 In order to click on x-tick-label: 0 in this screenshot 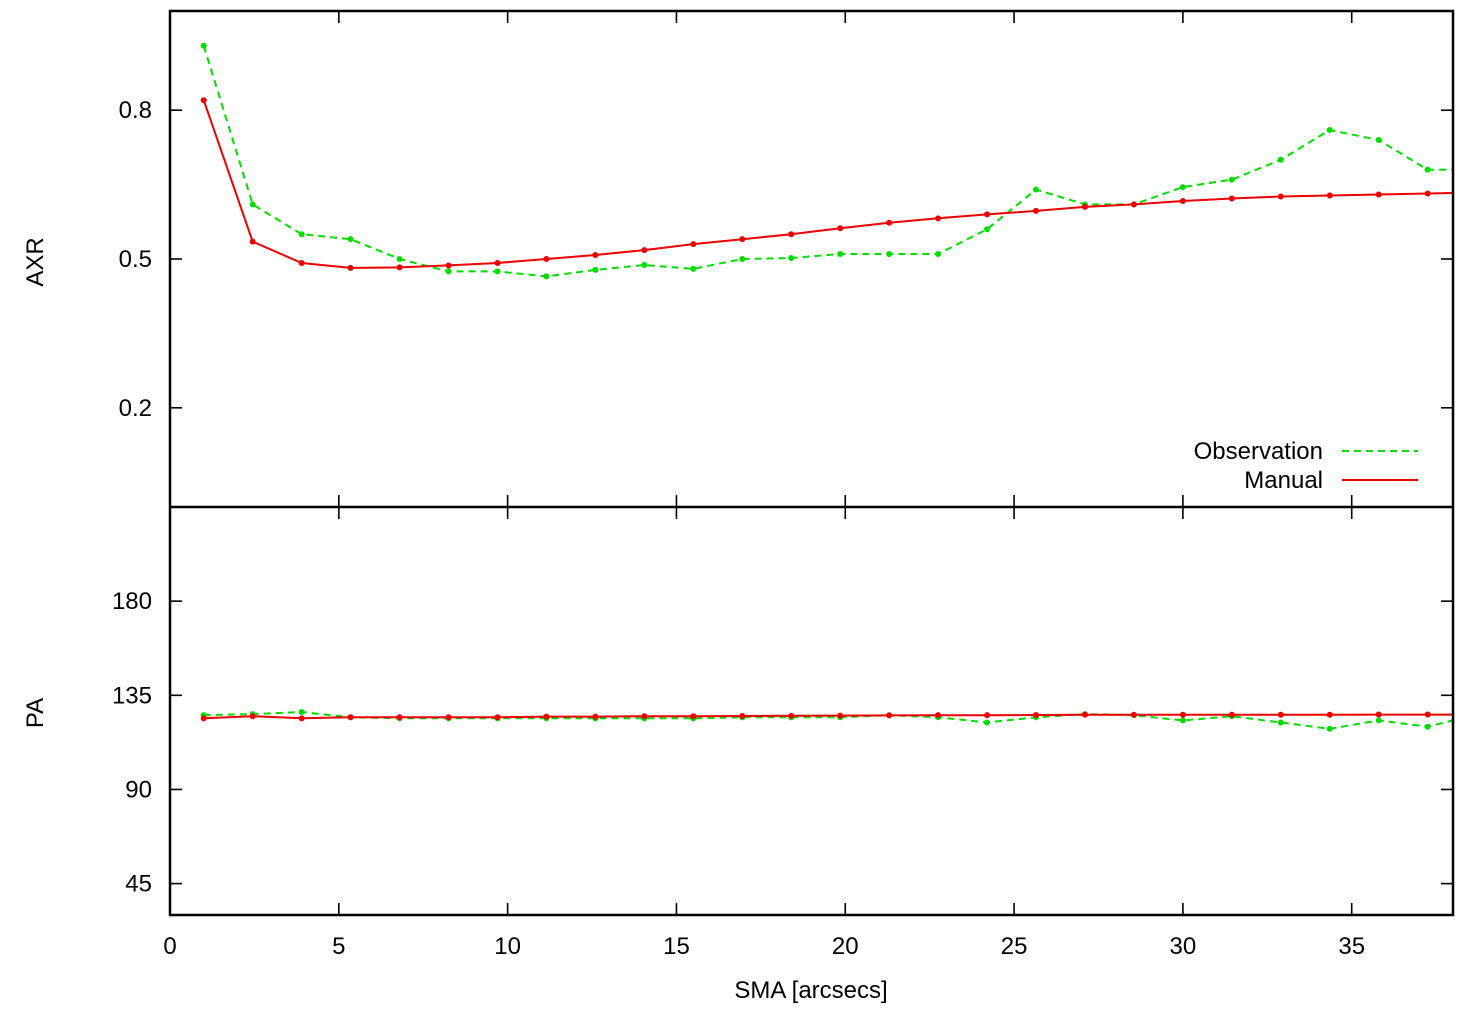, I will do `click(169, 946)`.